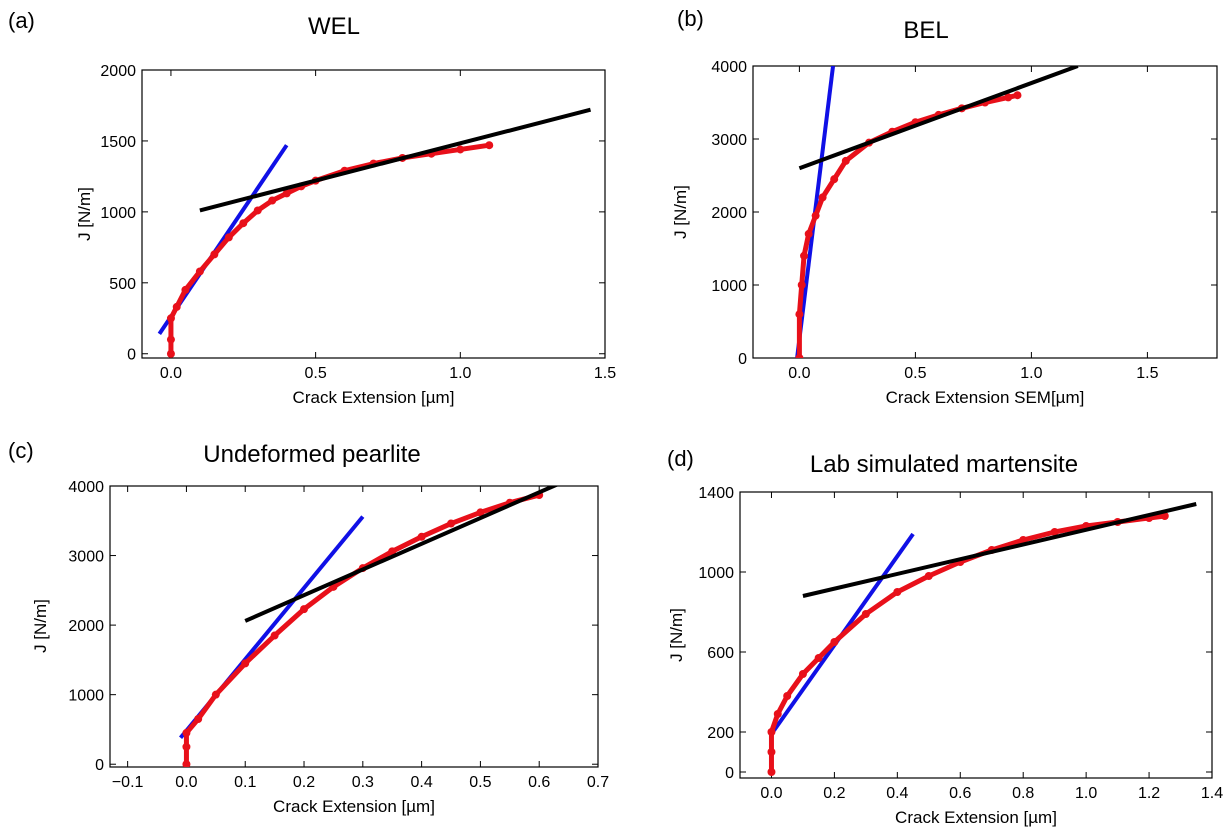 This screenshot has height=832, width=1229. What do you see at coordinates (1023, 793) in the screenshot?
I see `x-tick-label: 0.8` at bounding box center [1023, 793].